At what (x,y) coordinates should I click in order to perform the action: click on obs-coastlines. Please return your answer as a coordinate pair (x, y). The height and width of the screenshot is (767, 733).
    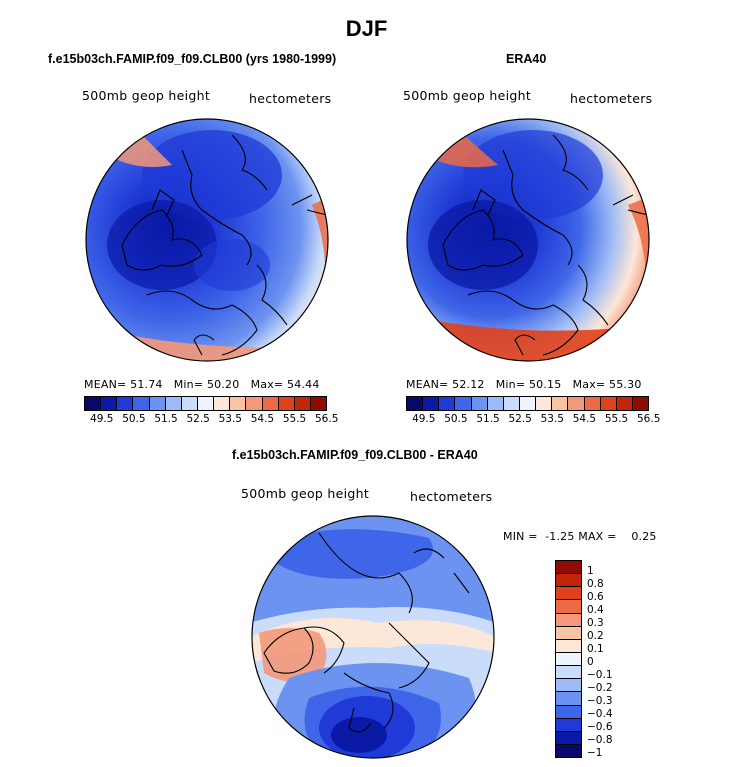
    Looking at the image, I should click on (545, 245).